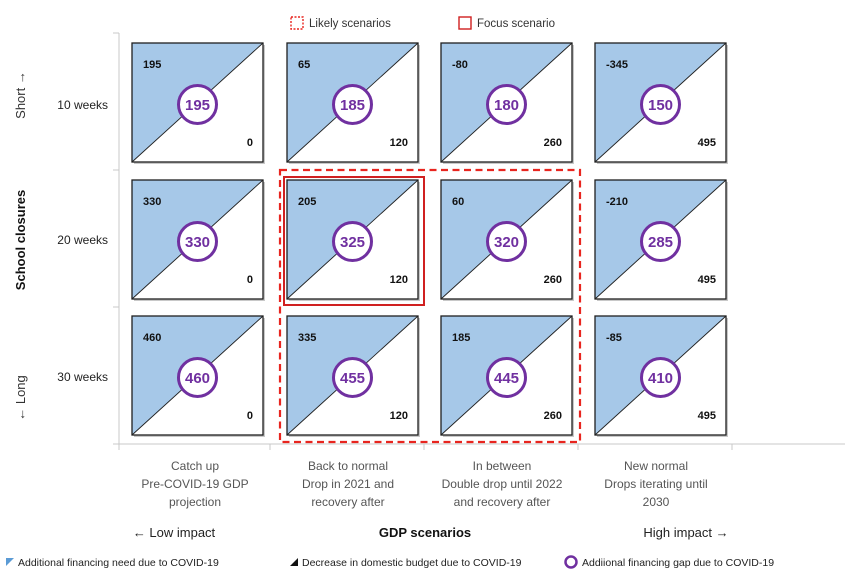 This screenshot has height=573, width=847. What do you see at coordinates (502, 502) in the screenshot?
I see `column-label-line: and recovery after` at bounding box center [502, 502].